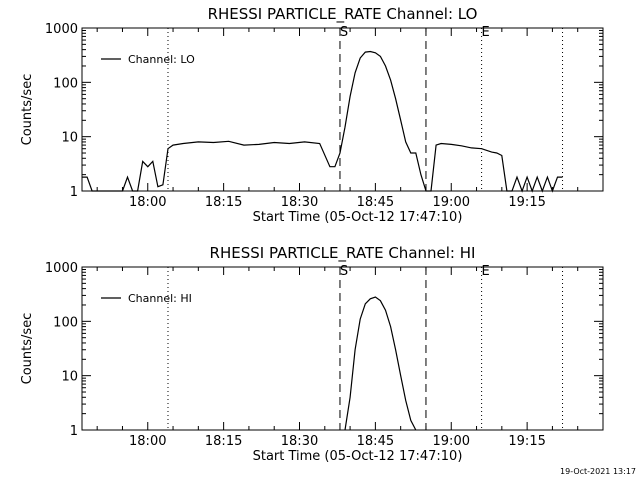 The height and width of the screenshot is (480, 640). Describe the element at coordinates (160, 298) in the screenshot. I see `legend-label: Channel: HI` at that location.